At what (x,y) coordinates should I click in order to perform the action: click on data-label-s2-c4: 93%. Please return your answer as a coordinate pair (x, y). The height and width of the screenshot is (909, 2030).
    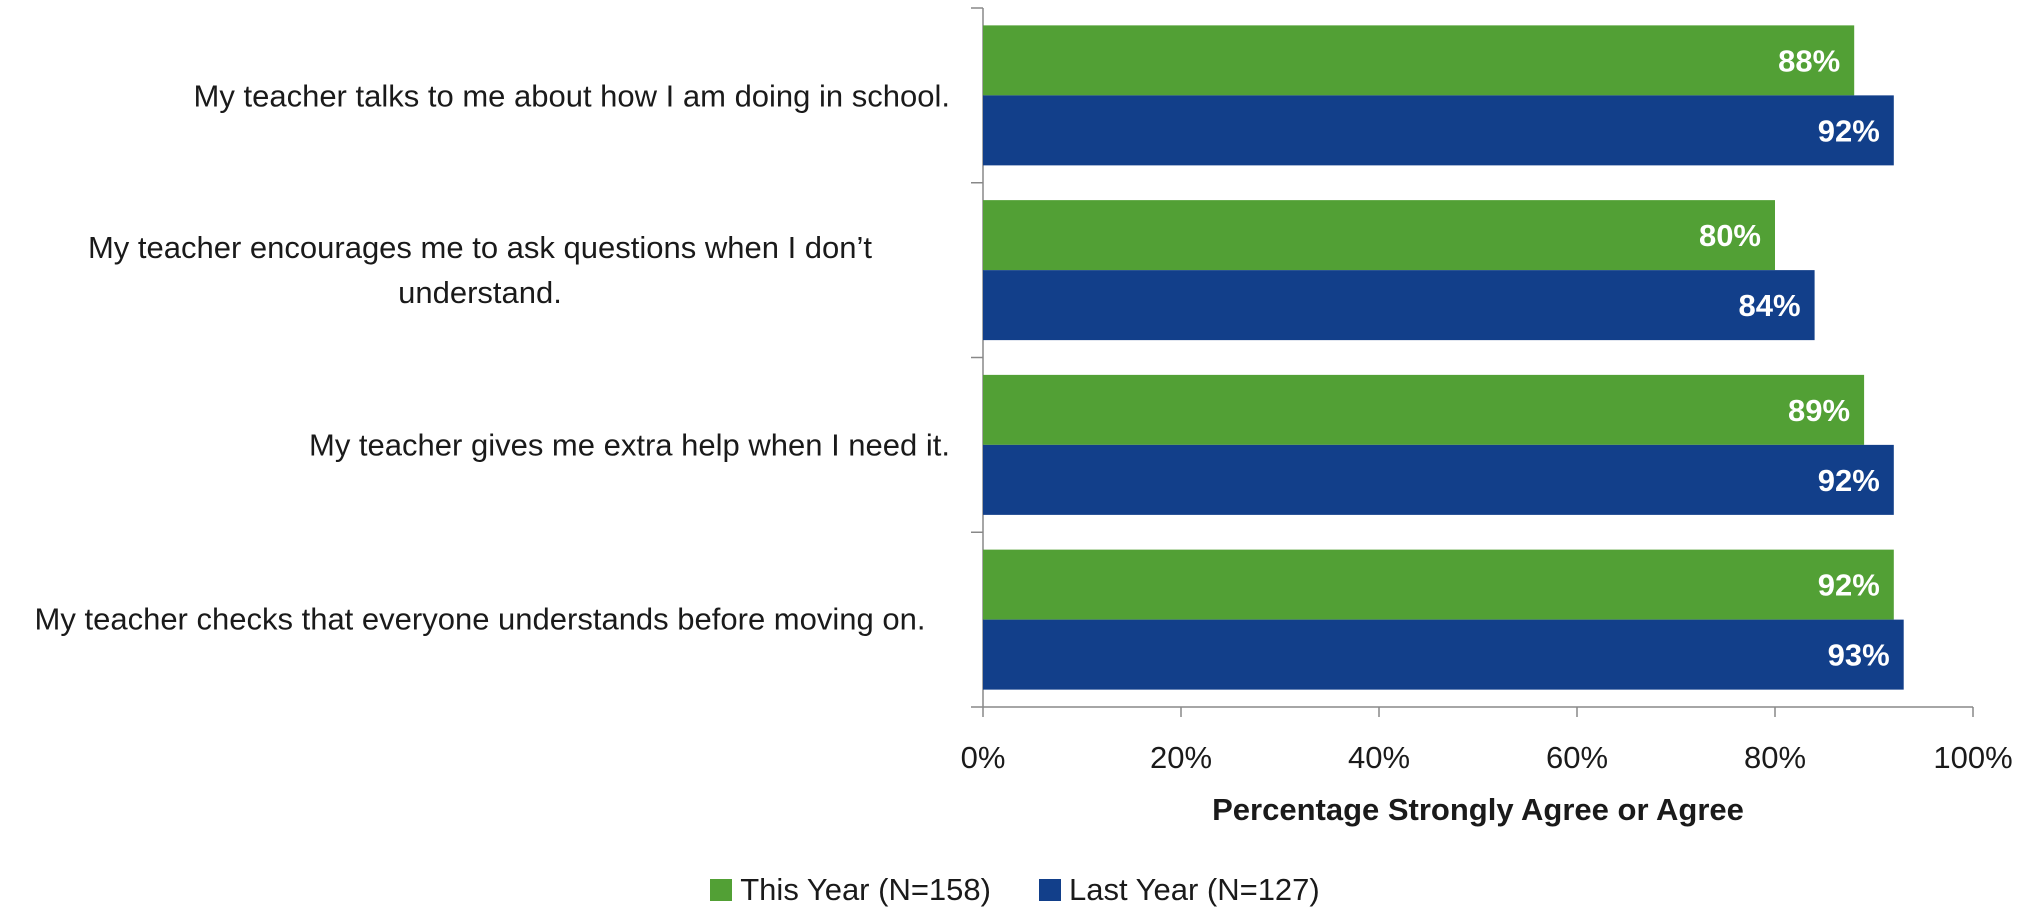
    Looking at the image, I should click on (1859, 655).